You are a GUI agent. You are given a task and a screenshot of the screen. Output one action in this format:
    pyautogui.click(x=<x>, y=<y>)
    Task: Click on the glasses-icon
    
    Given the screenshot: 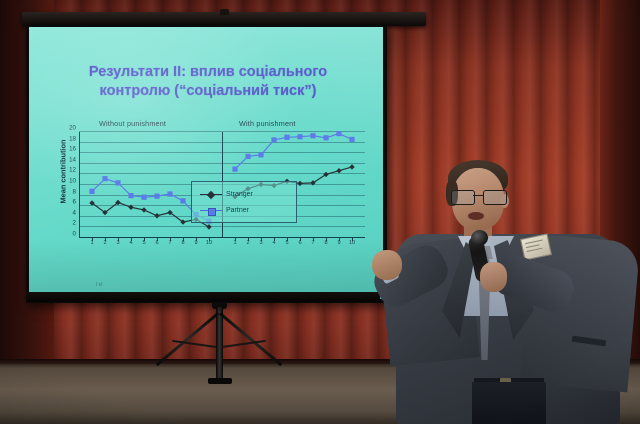 What is the action you would take?
    pyautogui.click(x=479, y=197)
    